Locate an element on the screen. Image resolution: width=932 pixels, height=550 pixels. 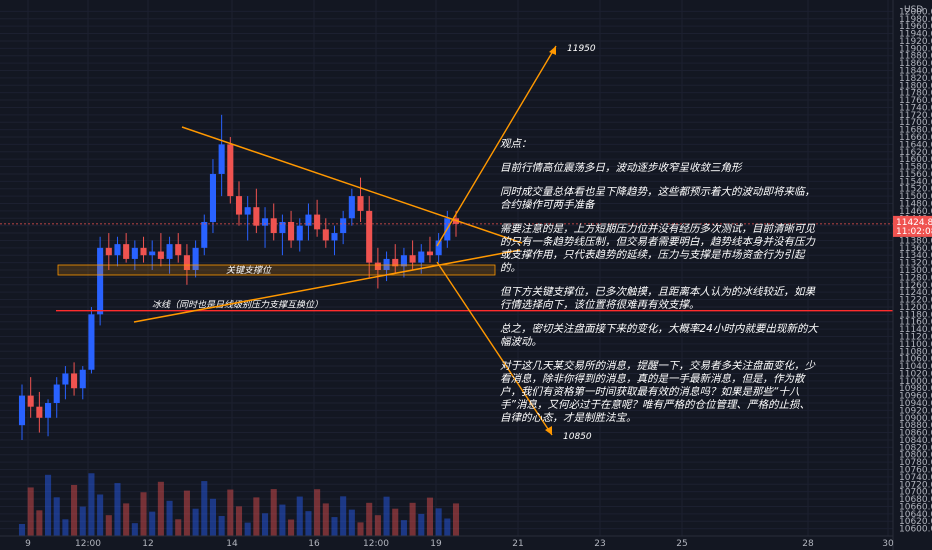
price-tick-label: 11820.00 is located at coordinates (915, 79).